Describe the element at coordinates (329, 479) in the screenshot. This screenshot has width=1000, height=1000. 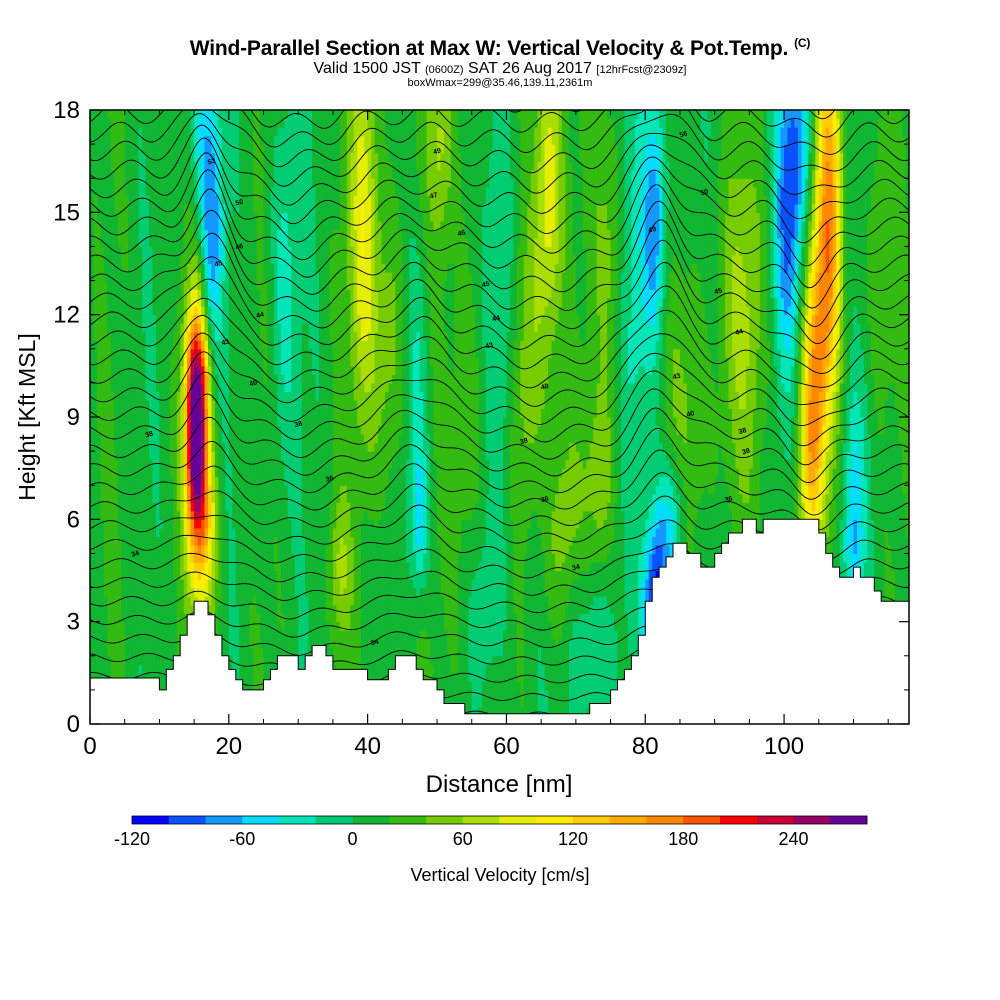
I see `contour-label: 36` at that location.